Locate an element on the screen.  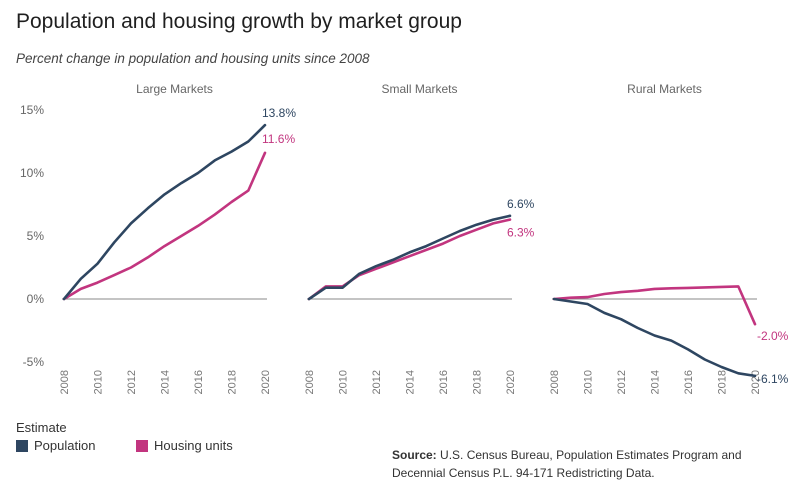
panel-title-large-markets: Large Markets is located at coordinates (174, 89).